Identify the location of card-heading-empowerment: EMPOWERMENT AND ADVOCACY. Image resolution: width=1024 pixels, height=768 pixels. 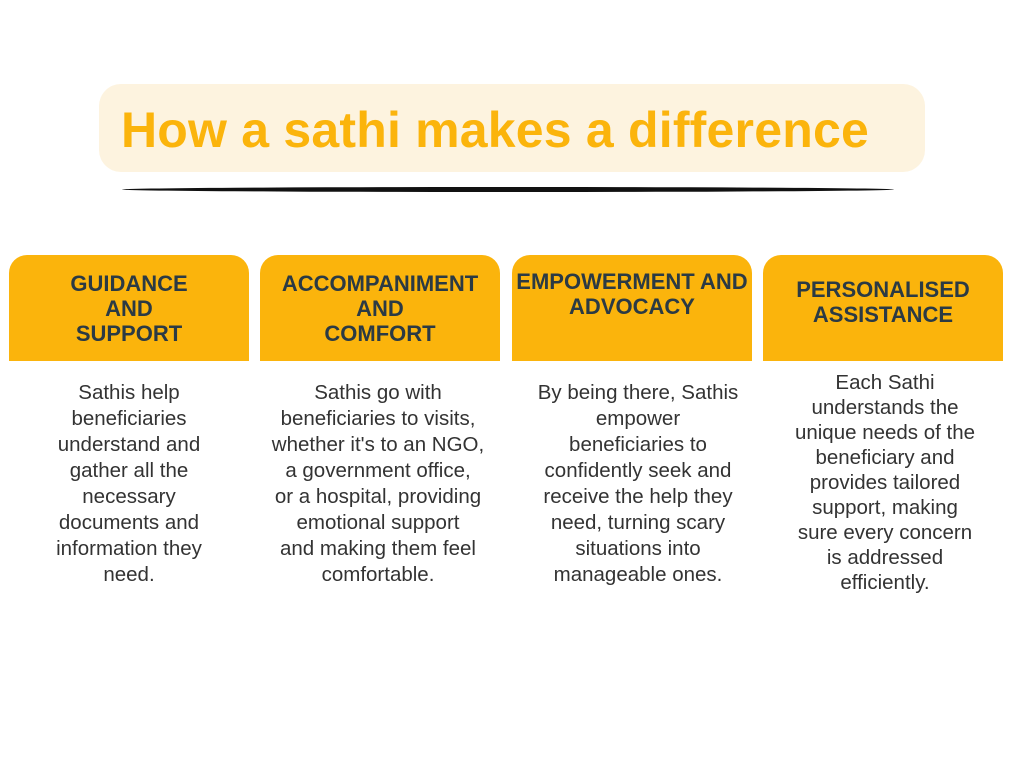
(632, 308).